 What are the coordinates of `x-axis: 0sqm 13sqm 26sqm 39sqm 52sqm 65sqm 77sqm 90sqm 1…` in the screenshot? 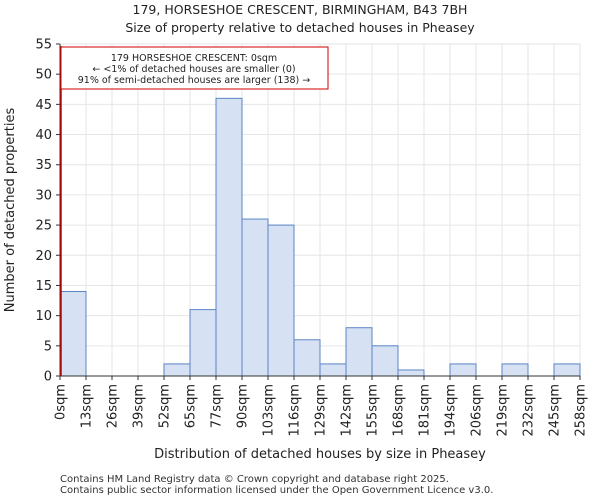 It's located at (321, 406).